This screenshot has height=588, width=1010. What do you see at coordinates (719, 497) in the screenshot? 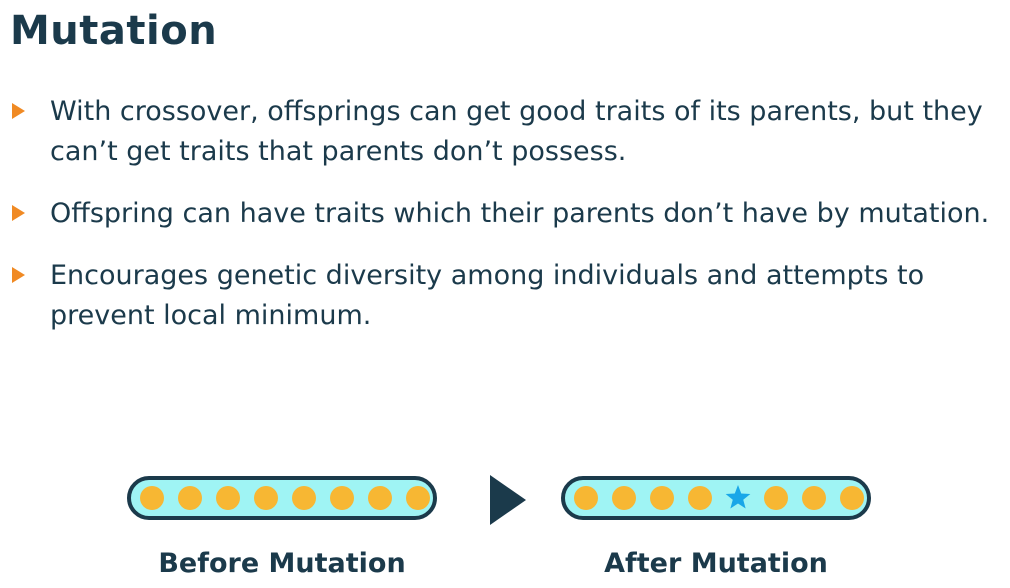
I see `chromosome-after-genes` at bounding box center [719, 497].